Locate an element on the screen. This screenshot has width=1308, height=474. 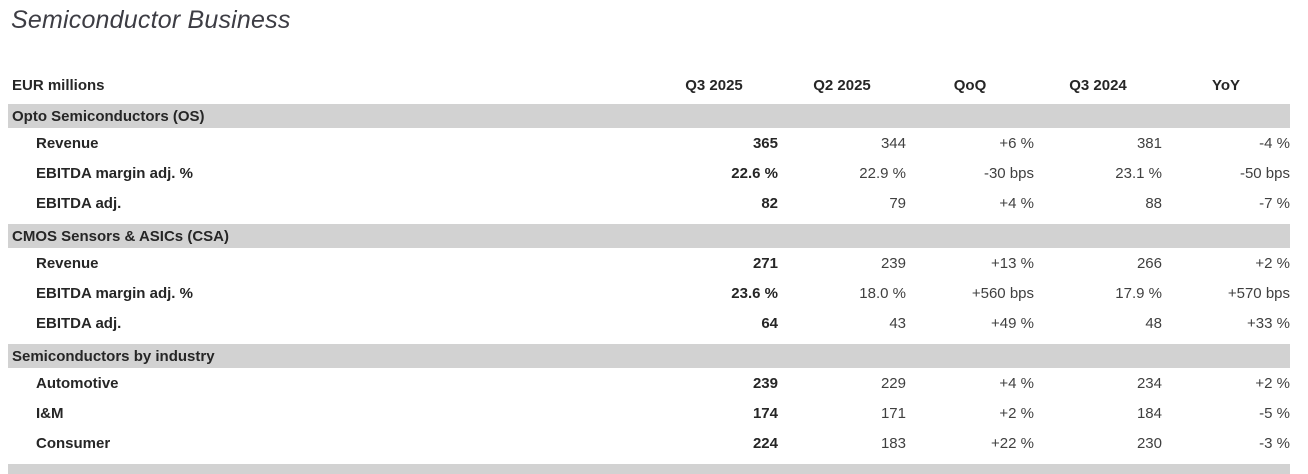
table-row: Revenue 271 239 +13 % 266 +2 % is located at coordinates (649, 263).